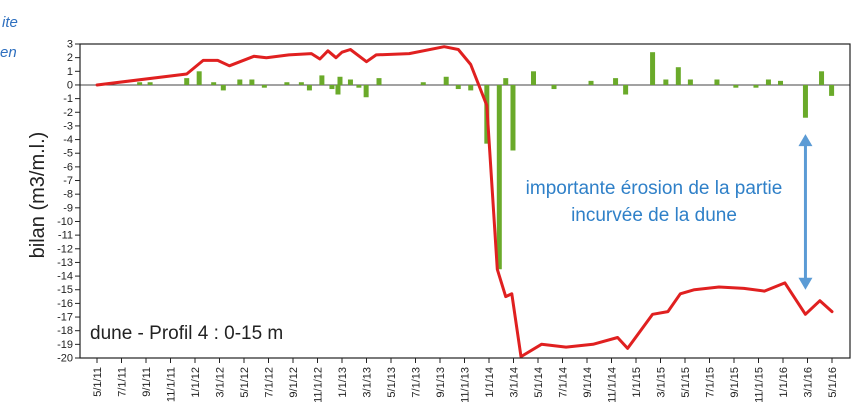 The height and width of the screenshot is (409, 856). I want to click on x-tick-label: 3/1/12, so click(221, 382).